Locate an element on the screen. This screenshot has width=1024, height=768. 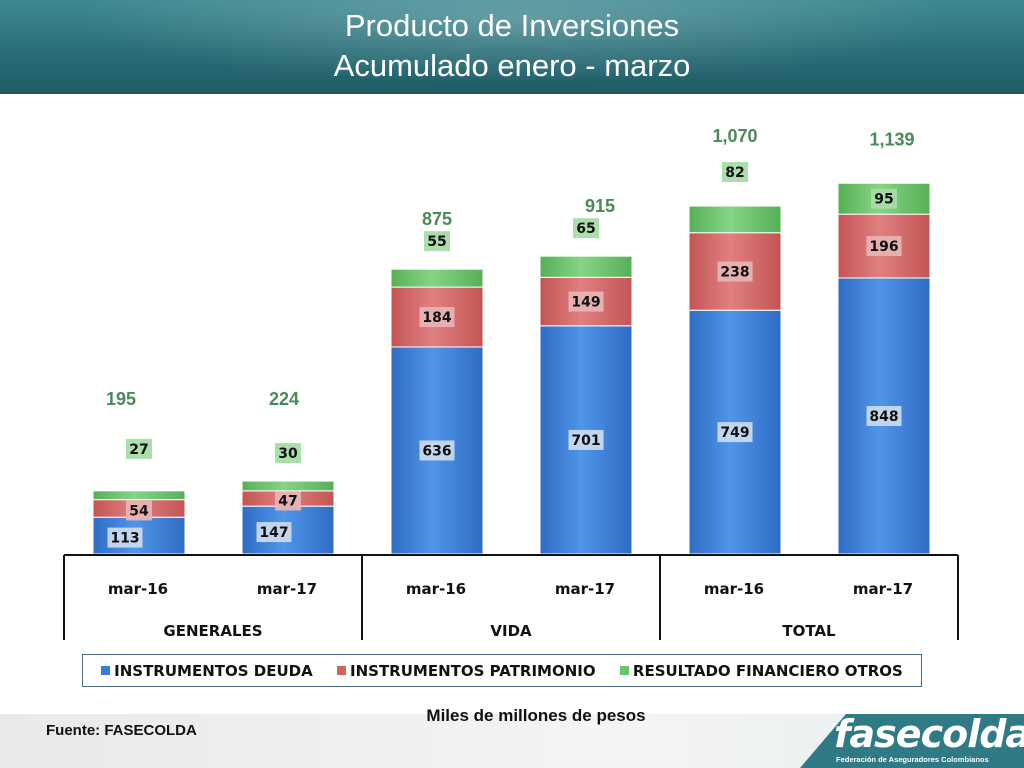
data-label-1-3: 149 is located at coordinates (585, 303).